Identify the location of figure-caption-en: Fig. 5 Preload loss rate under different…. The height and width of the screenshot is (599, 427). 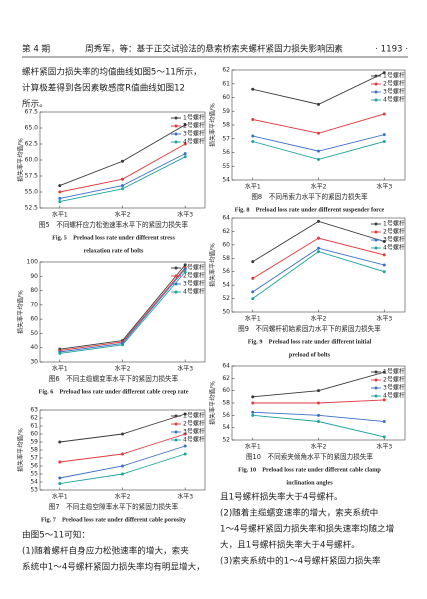
(113, 237).